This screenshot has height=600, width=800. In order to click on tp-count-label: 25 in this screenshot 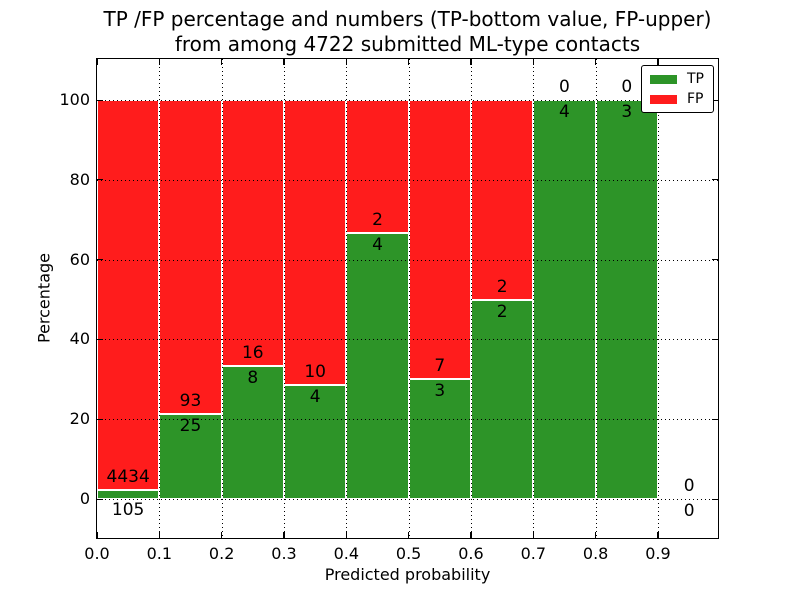, I will do `click(190, 426)`.